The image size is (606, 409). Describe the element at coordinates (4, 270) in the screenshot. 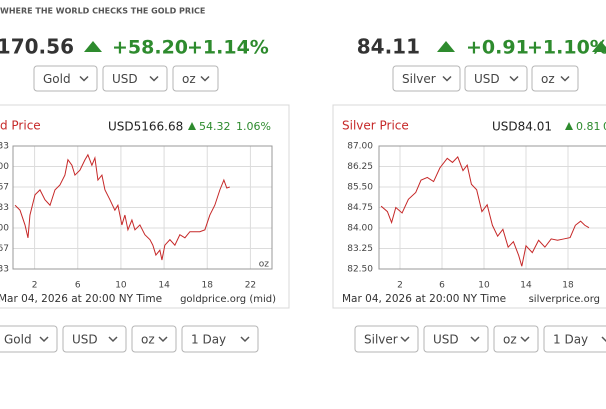

I see `y-tick-label: 5,033` at that location.